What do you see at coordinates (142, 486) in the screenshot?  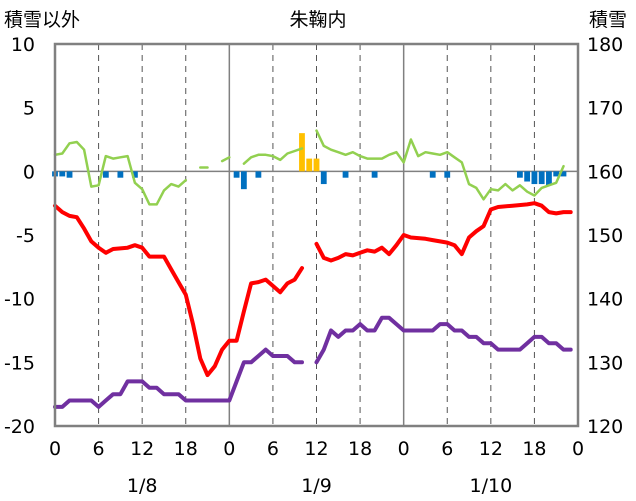 I see `date-label: 1/8` at bounding box center [142, 486].